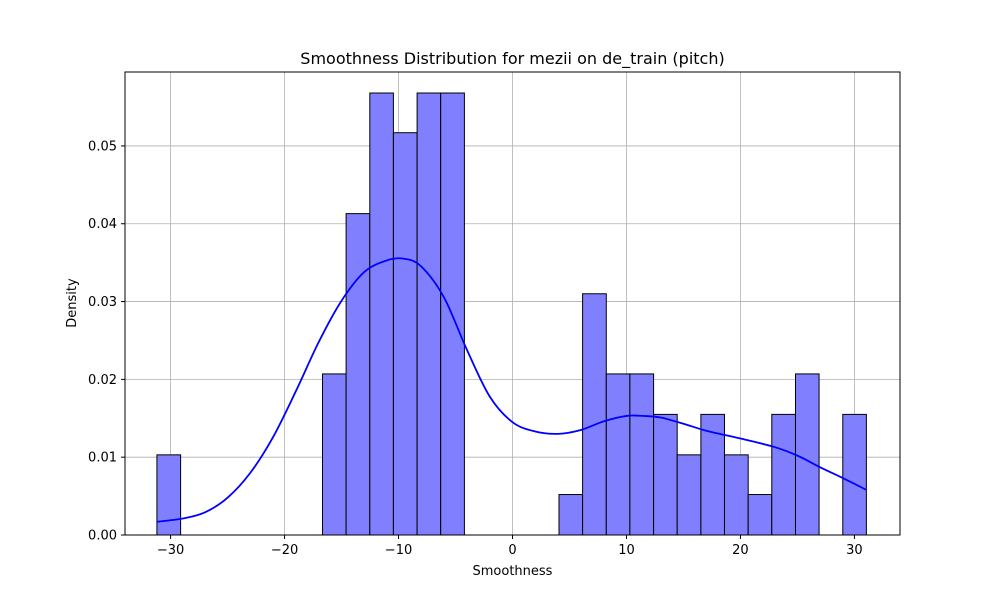  I want to click on y-tick-label: 0.03, so click(102, 302).